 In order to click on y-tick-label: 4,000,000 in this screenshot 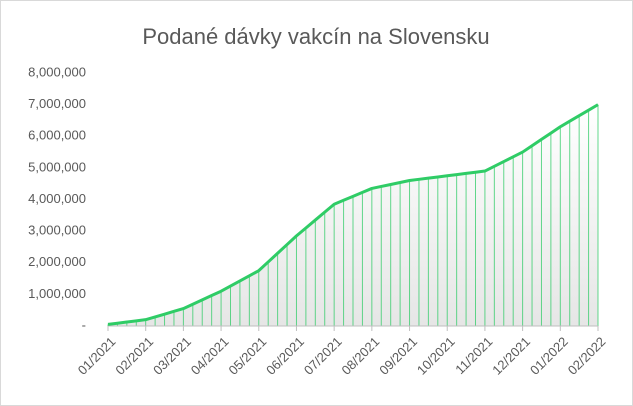, I will do `click(57, 198)`.